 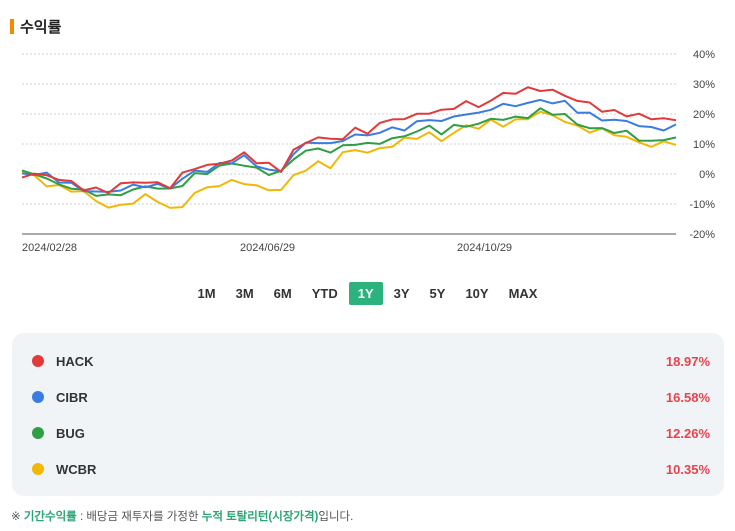 What do you see at coordinates (17, 517) in the screenshot?
I see `footnote-prefix: ※` at bounding box center [17, 517].